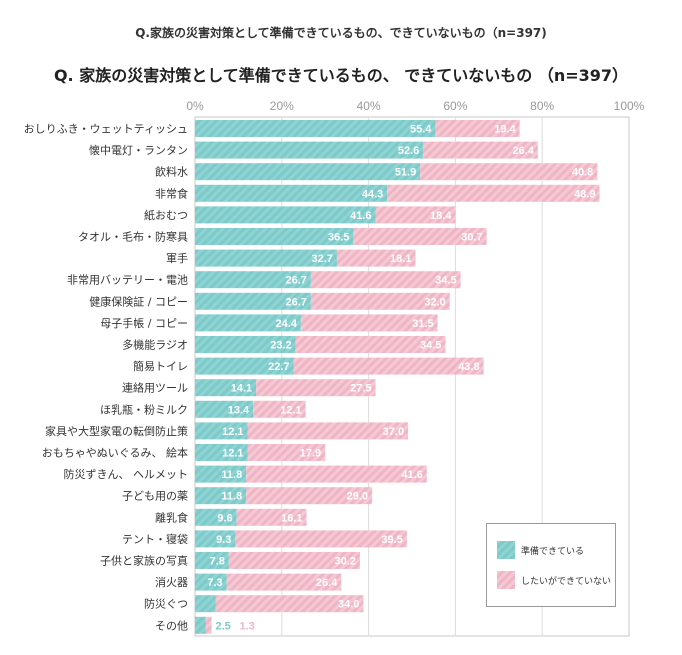  What do you see at coordinates (455, 106) in the screenshot?
I see `x-tick-label: 60%` at bounding box center [455, 106].